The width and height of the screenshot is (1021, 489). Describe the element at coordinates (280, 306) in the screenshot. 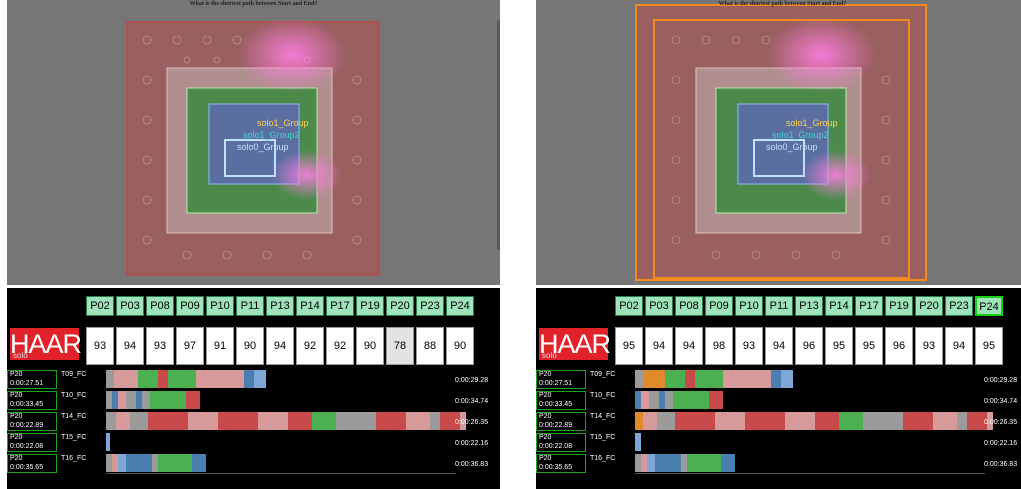

I see `participant-tab-p13: P13` at that location.